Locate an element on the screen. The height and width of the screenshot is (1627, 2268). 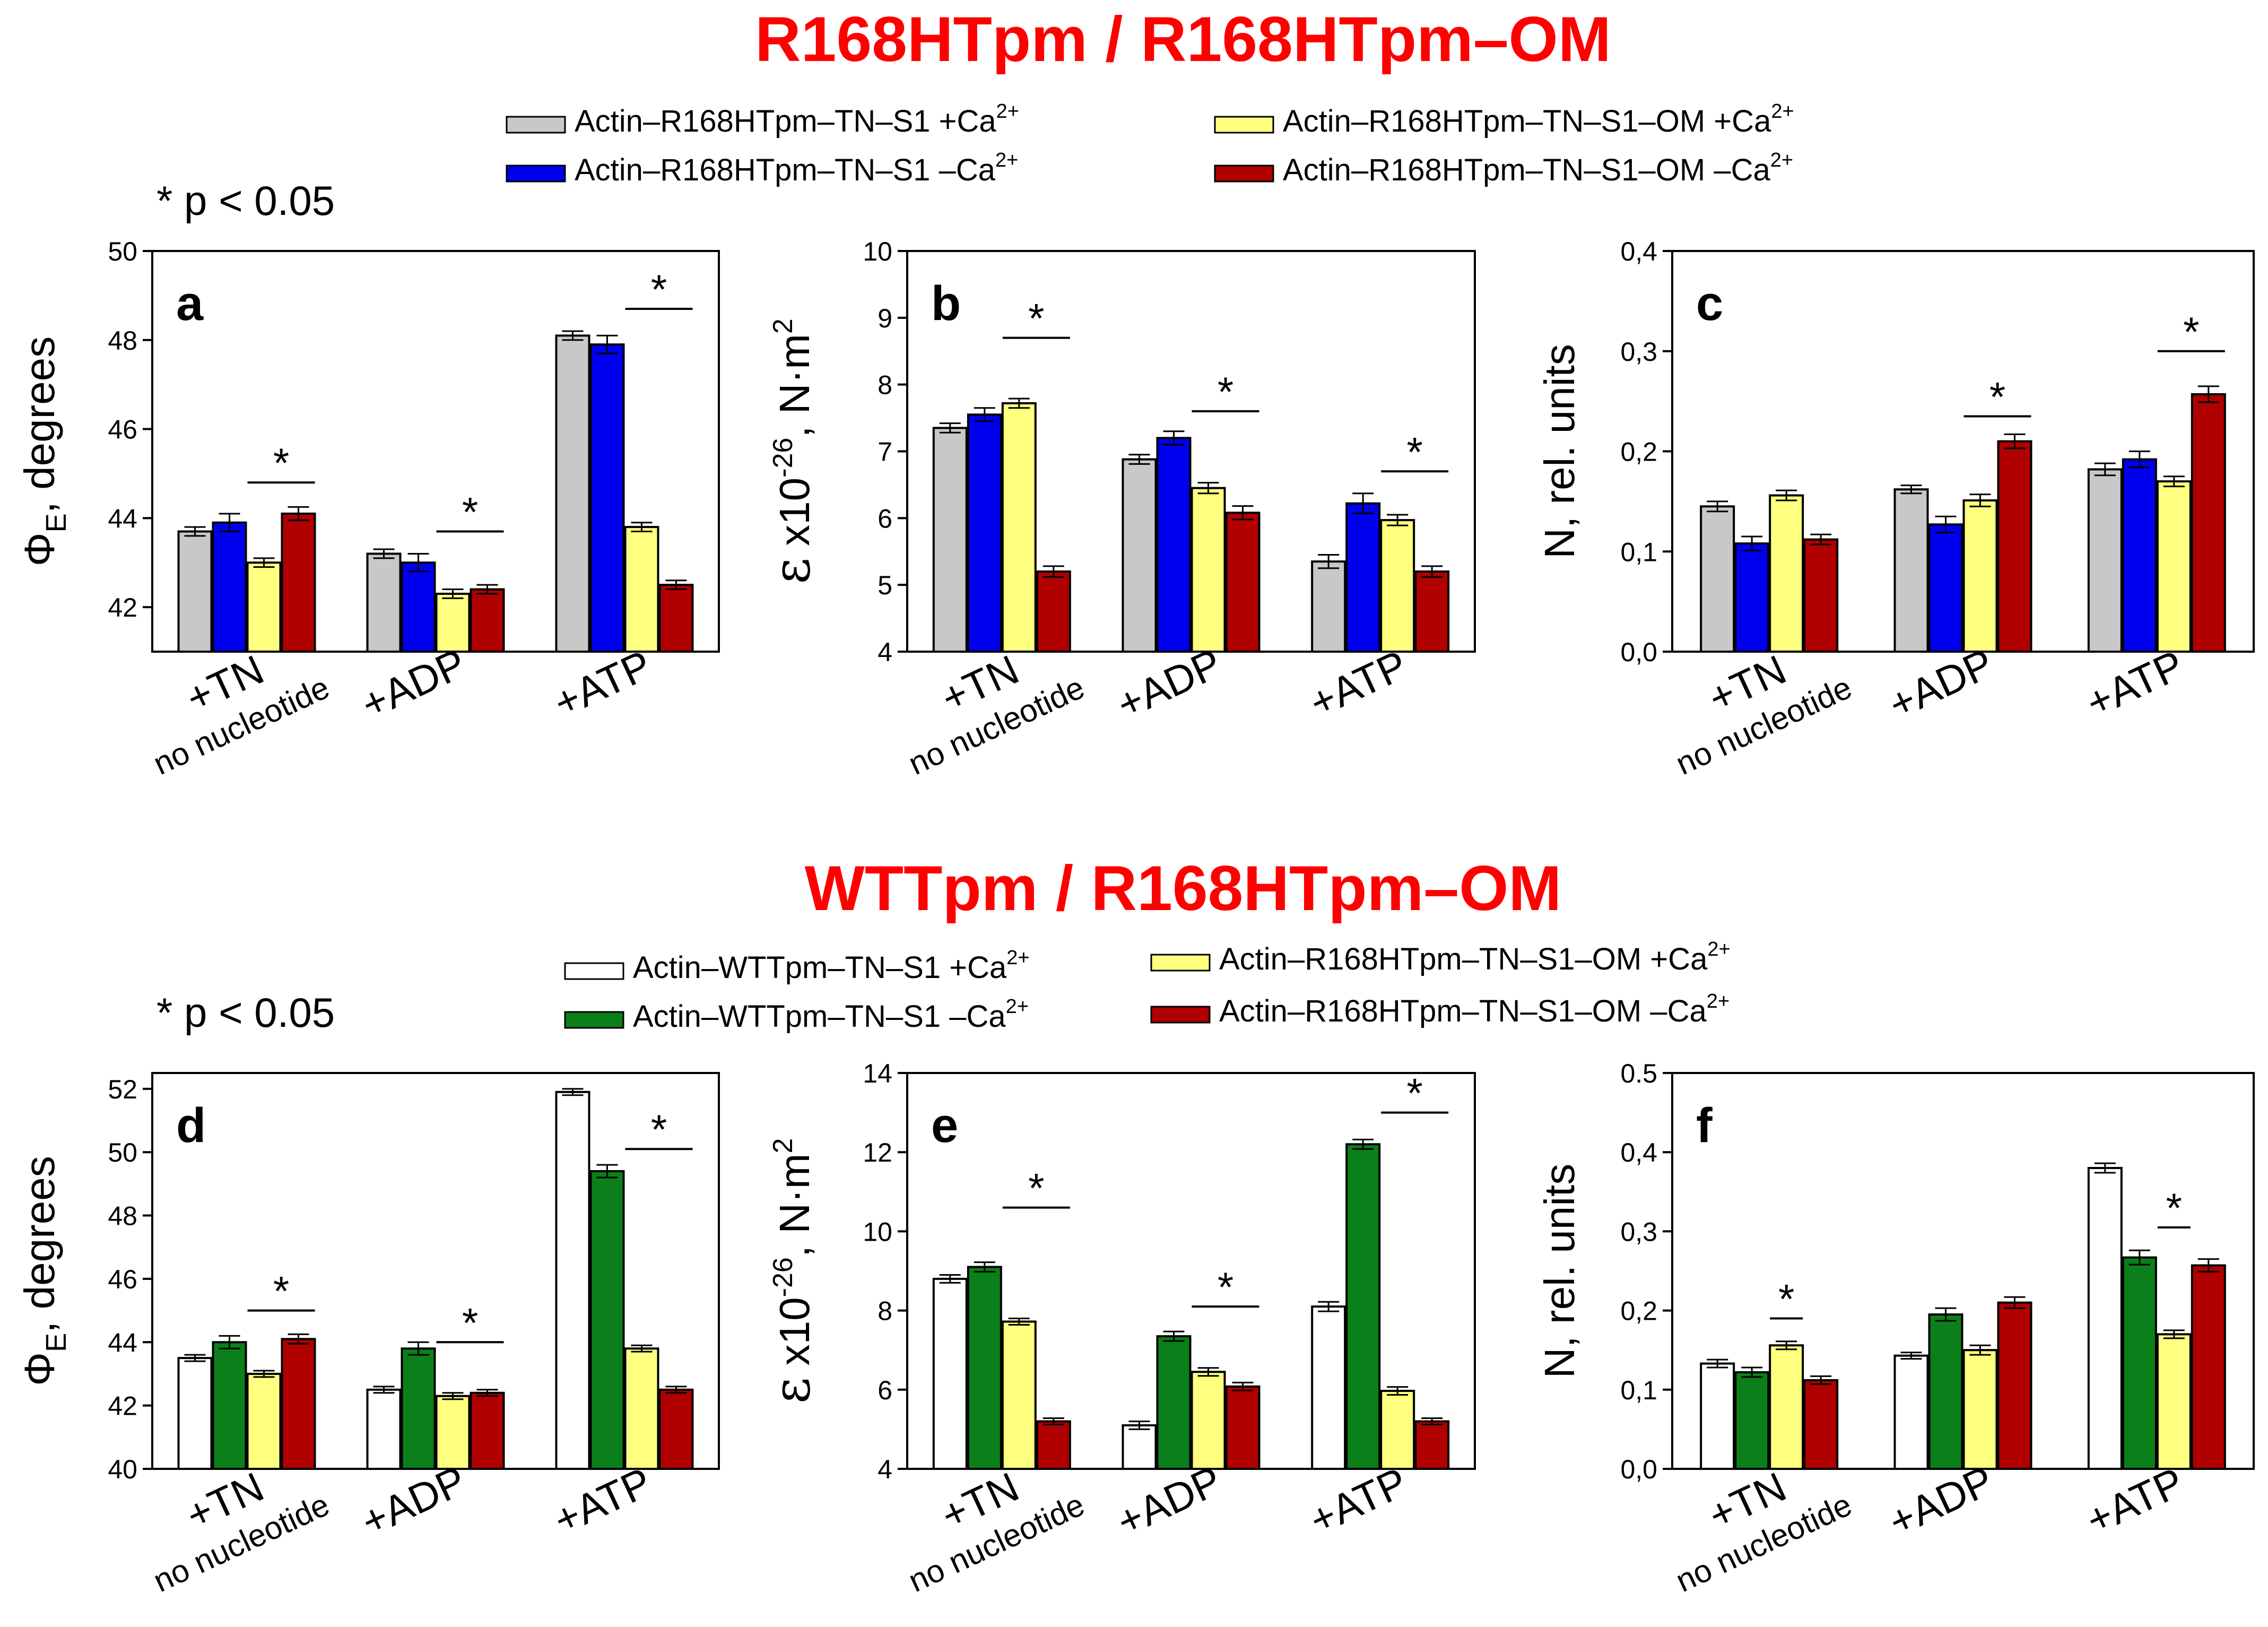
legend-label: Actin–WTTpm–TN–S1 +Ca2+ is located at coordinates (832, 966).